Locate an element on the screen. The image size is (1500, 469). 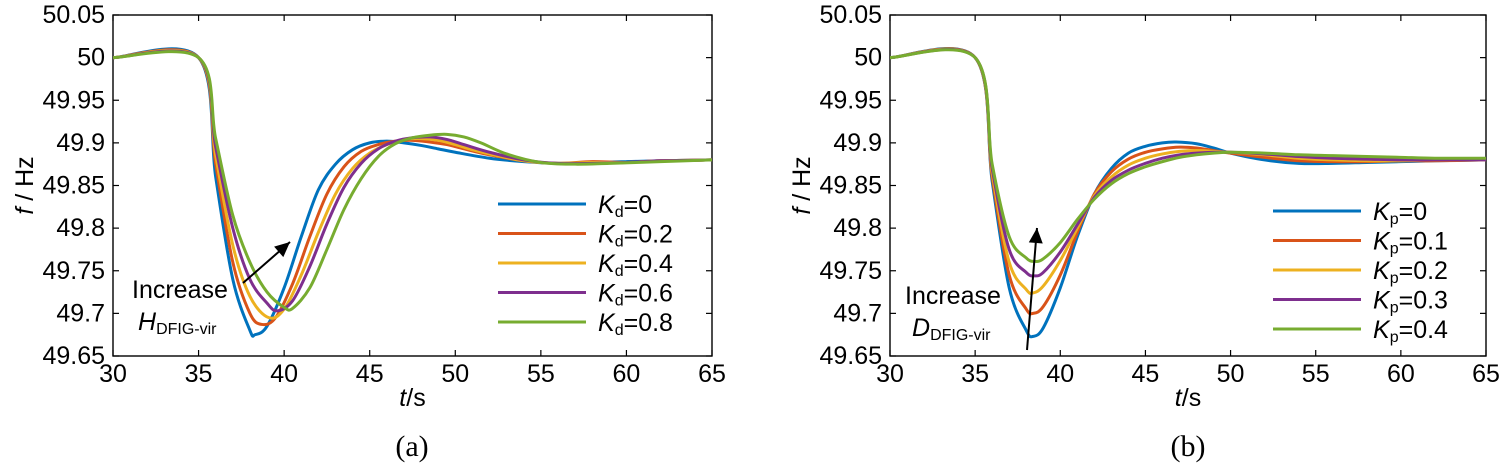
legend-label: Kp=0.1 is located at coordinates (1410, 243).